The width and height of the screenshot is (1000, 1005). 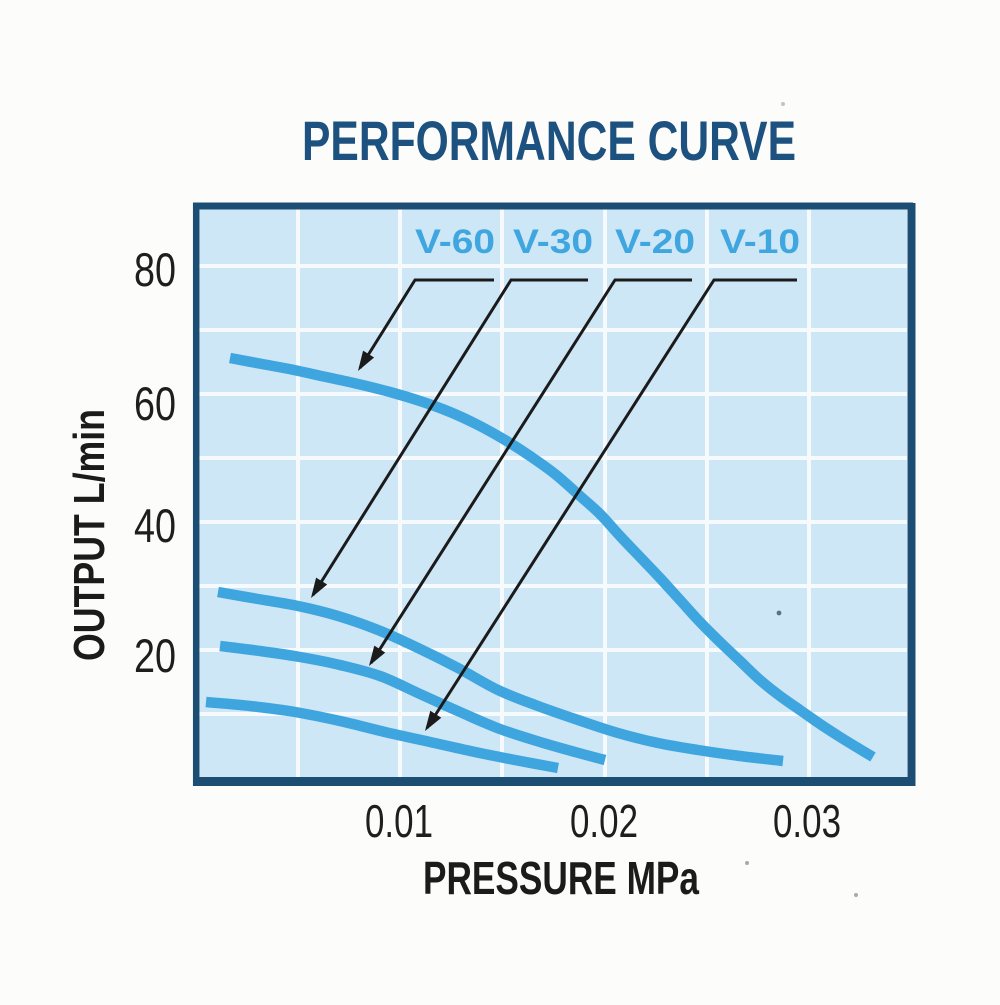 I want to click on svg-text: PRESSURE MPa, so click(x=561, y=878).